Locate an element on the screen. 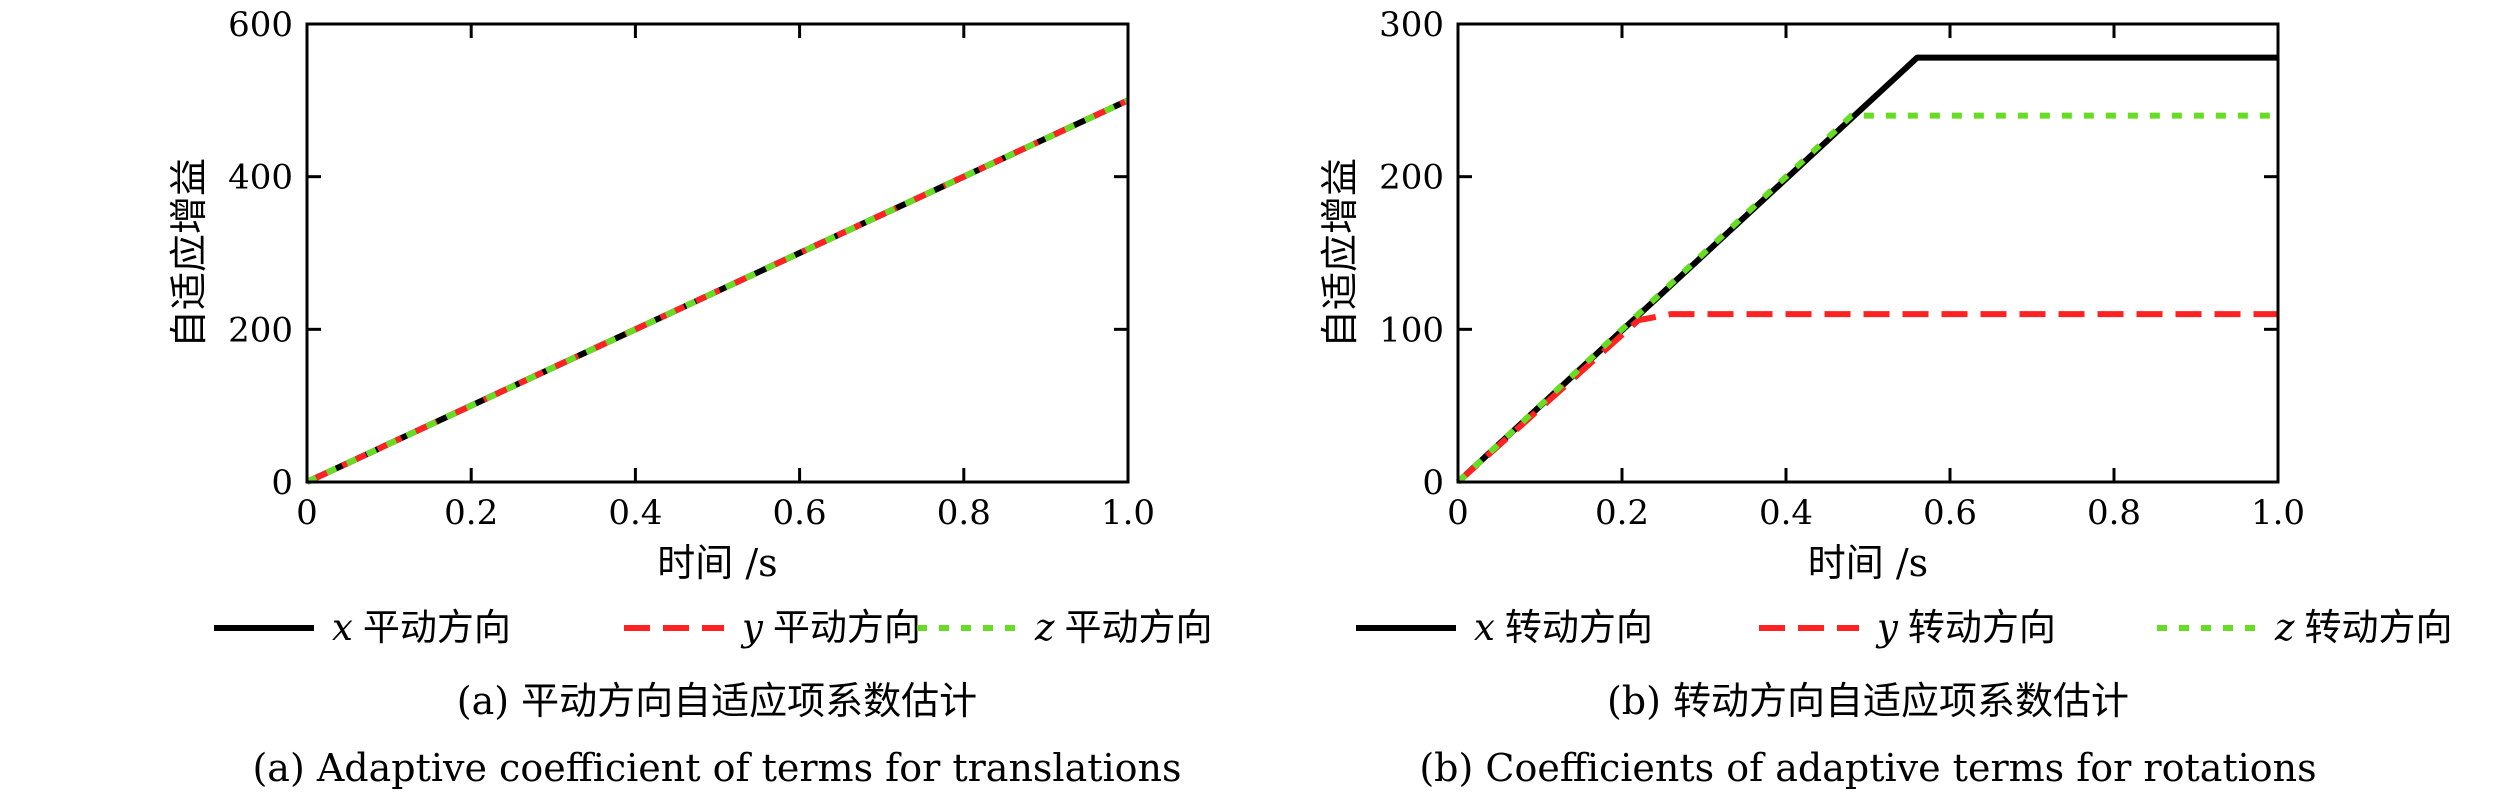  legend: x 转动方向 y 转动方向 z 转动方向 is located at coordinates (1904, 627).